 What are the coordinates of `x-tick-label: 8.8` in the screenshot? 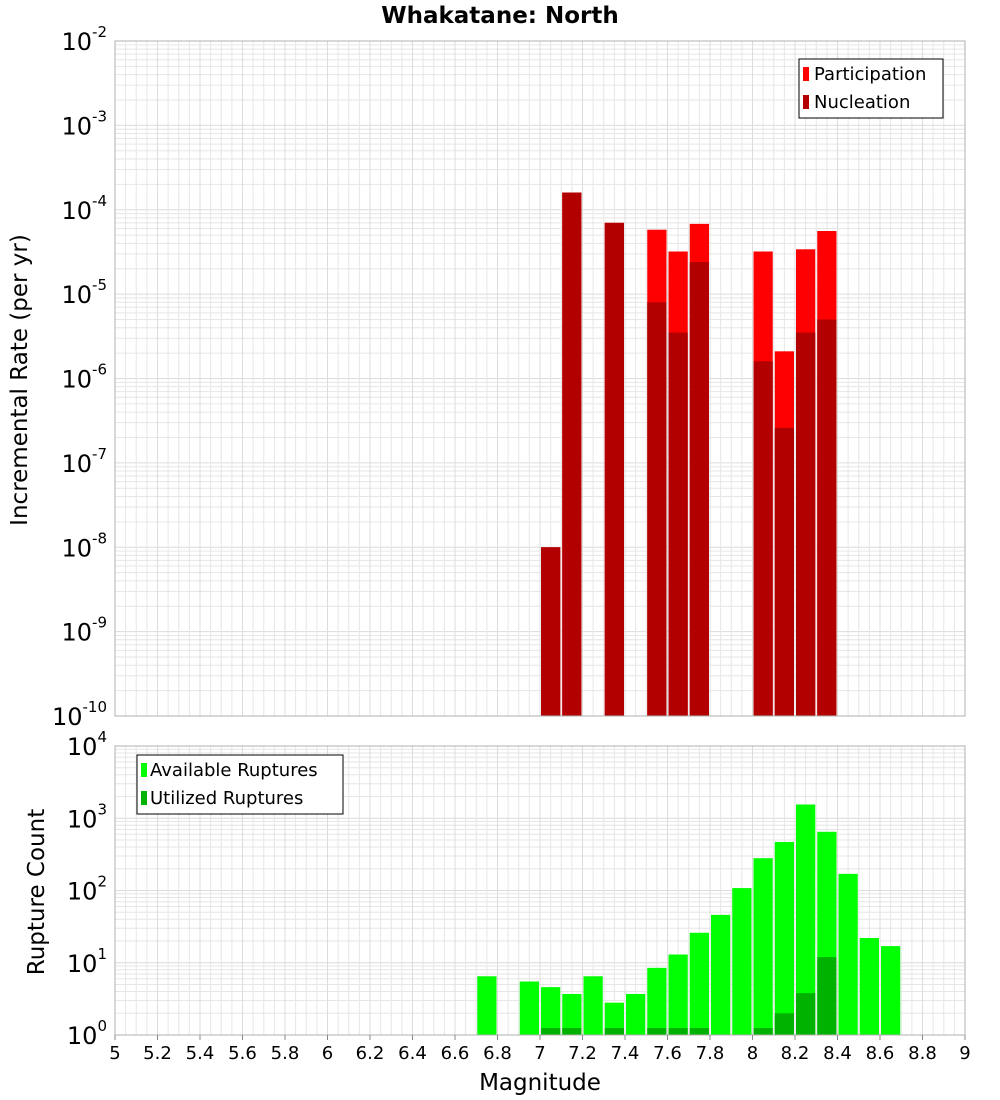 It's located at (922, 1053).